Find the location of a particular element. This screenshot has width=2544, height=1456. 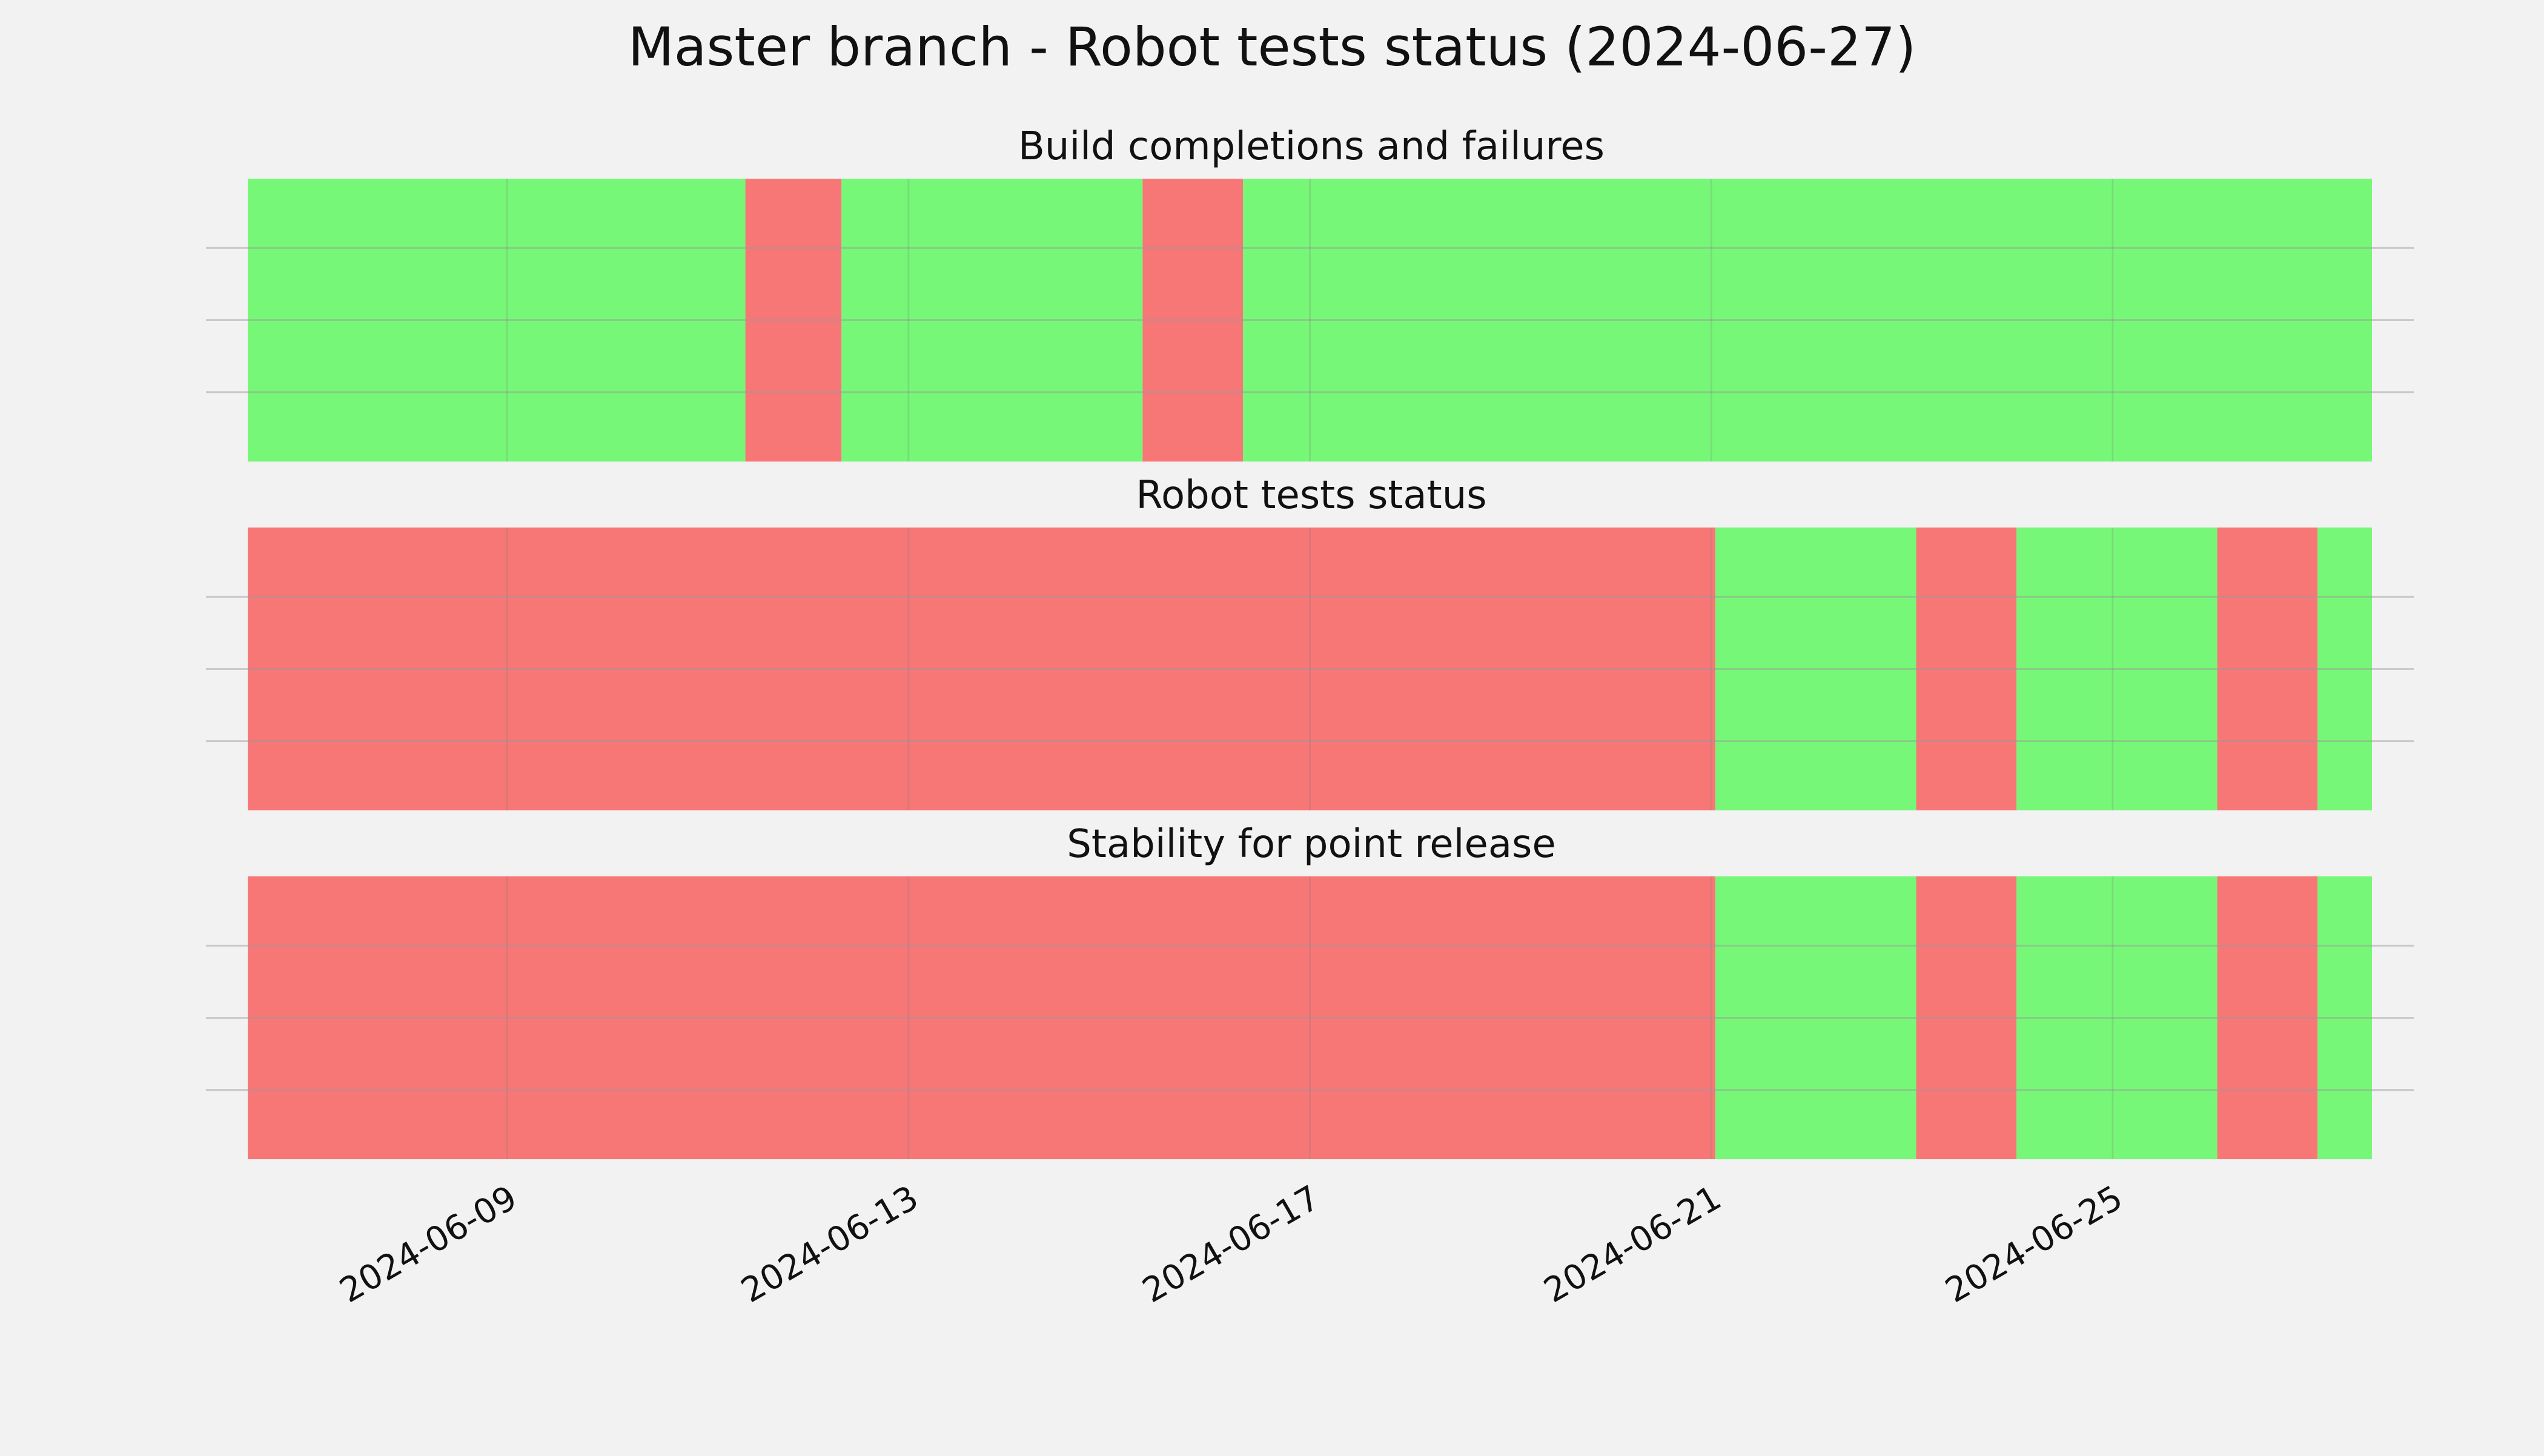

x-tick-label: 2024-06-17 is located at coordinates (1231, 1244).